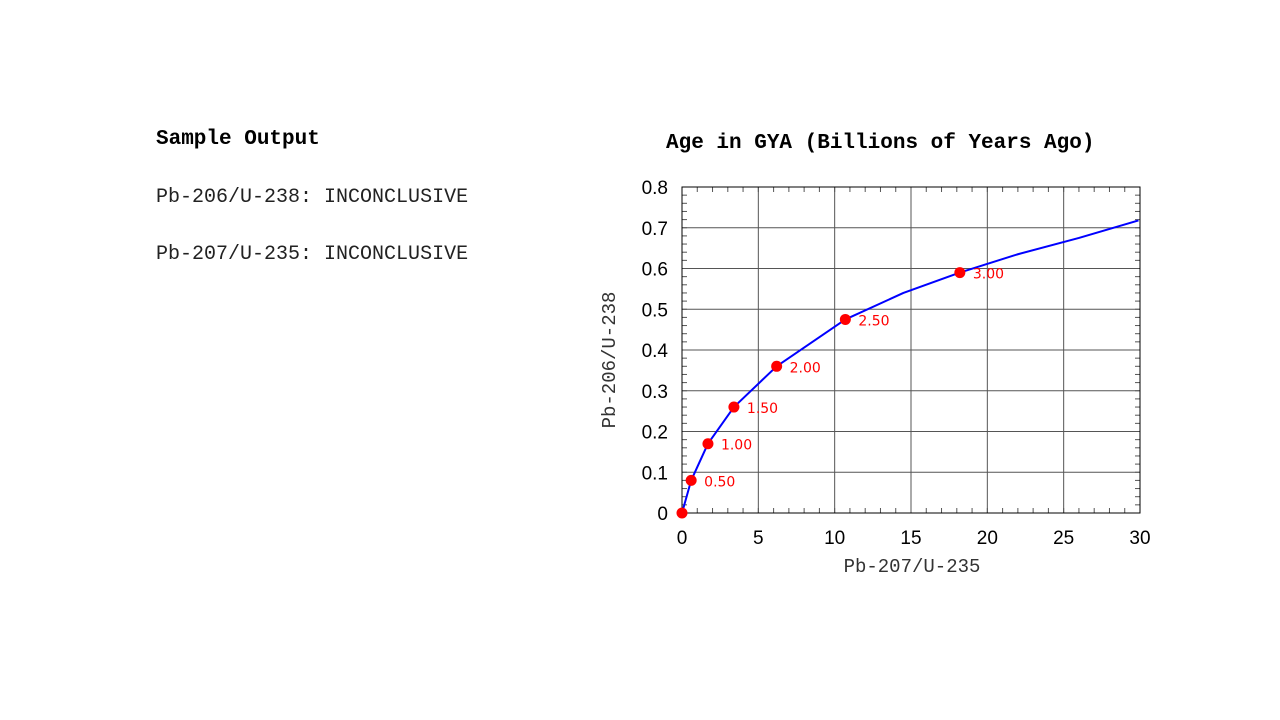  Describe the element at coordinates (987, 538) in the screenshot. I see `x-tick-label: 20` at that location.